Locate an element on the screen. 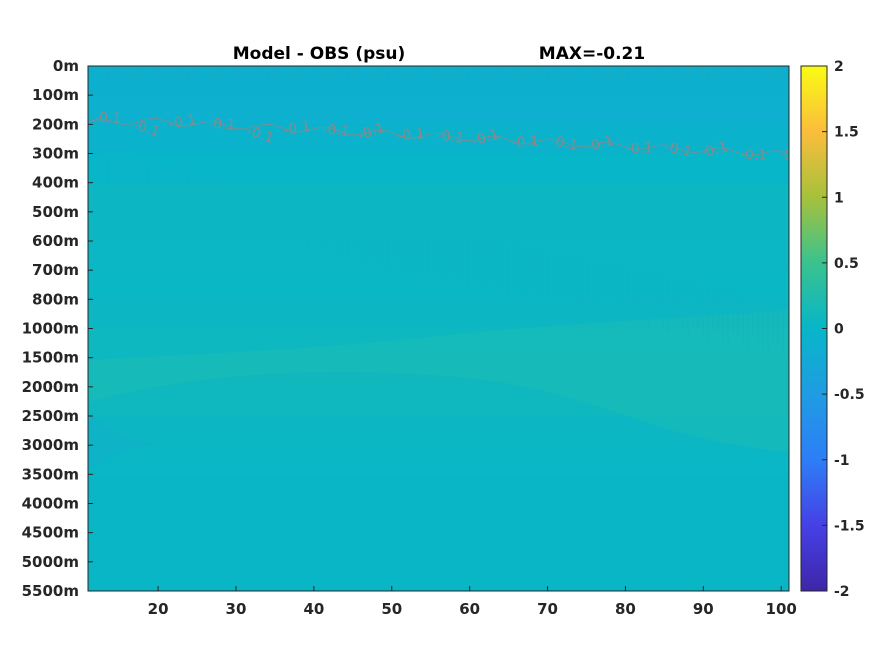 The image size is (875, 656). contour-path is located at coordinates (438, 136).